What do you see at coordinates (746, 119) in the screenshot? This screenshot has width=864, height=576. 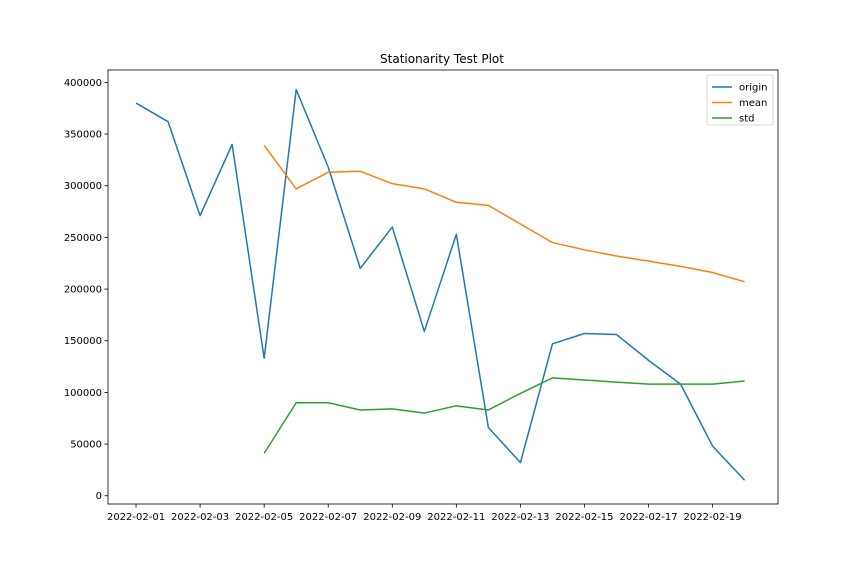 I see `legend-label-std: std` at bounding box center [746, 119].